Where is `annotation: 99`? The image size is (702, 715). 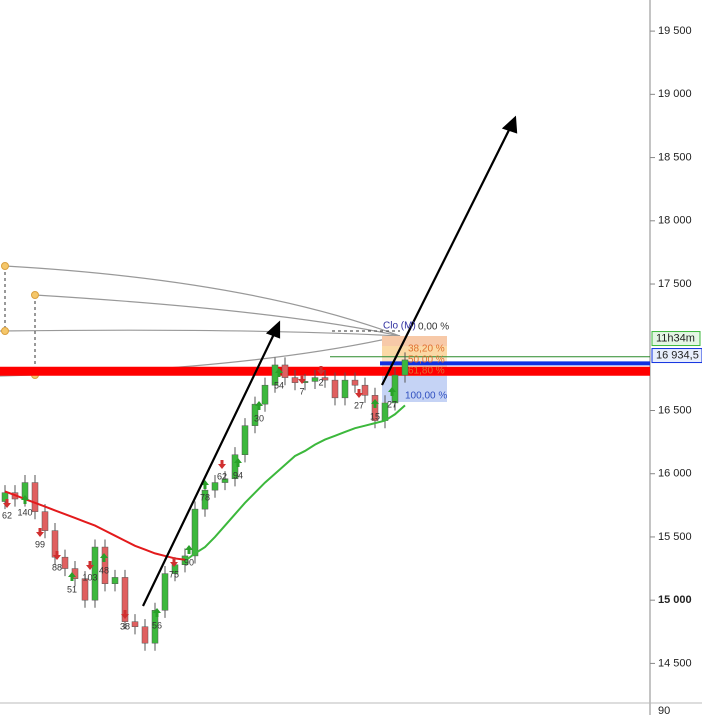
annotation: 99 is located at coordinates (40, 544).